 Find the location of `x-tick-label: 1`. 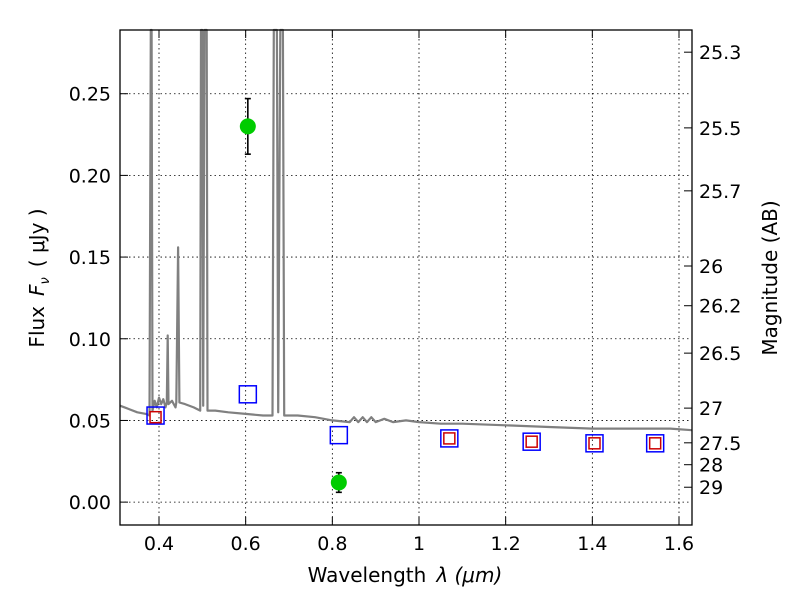

x-tick-label: 1 is located at coordinates (419, 544).